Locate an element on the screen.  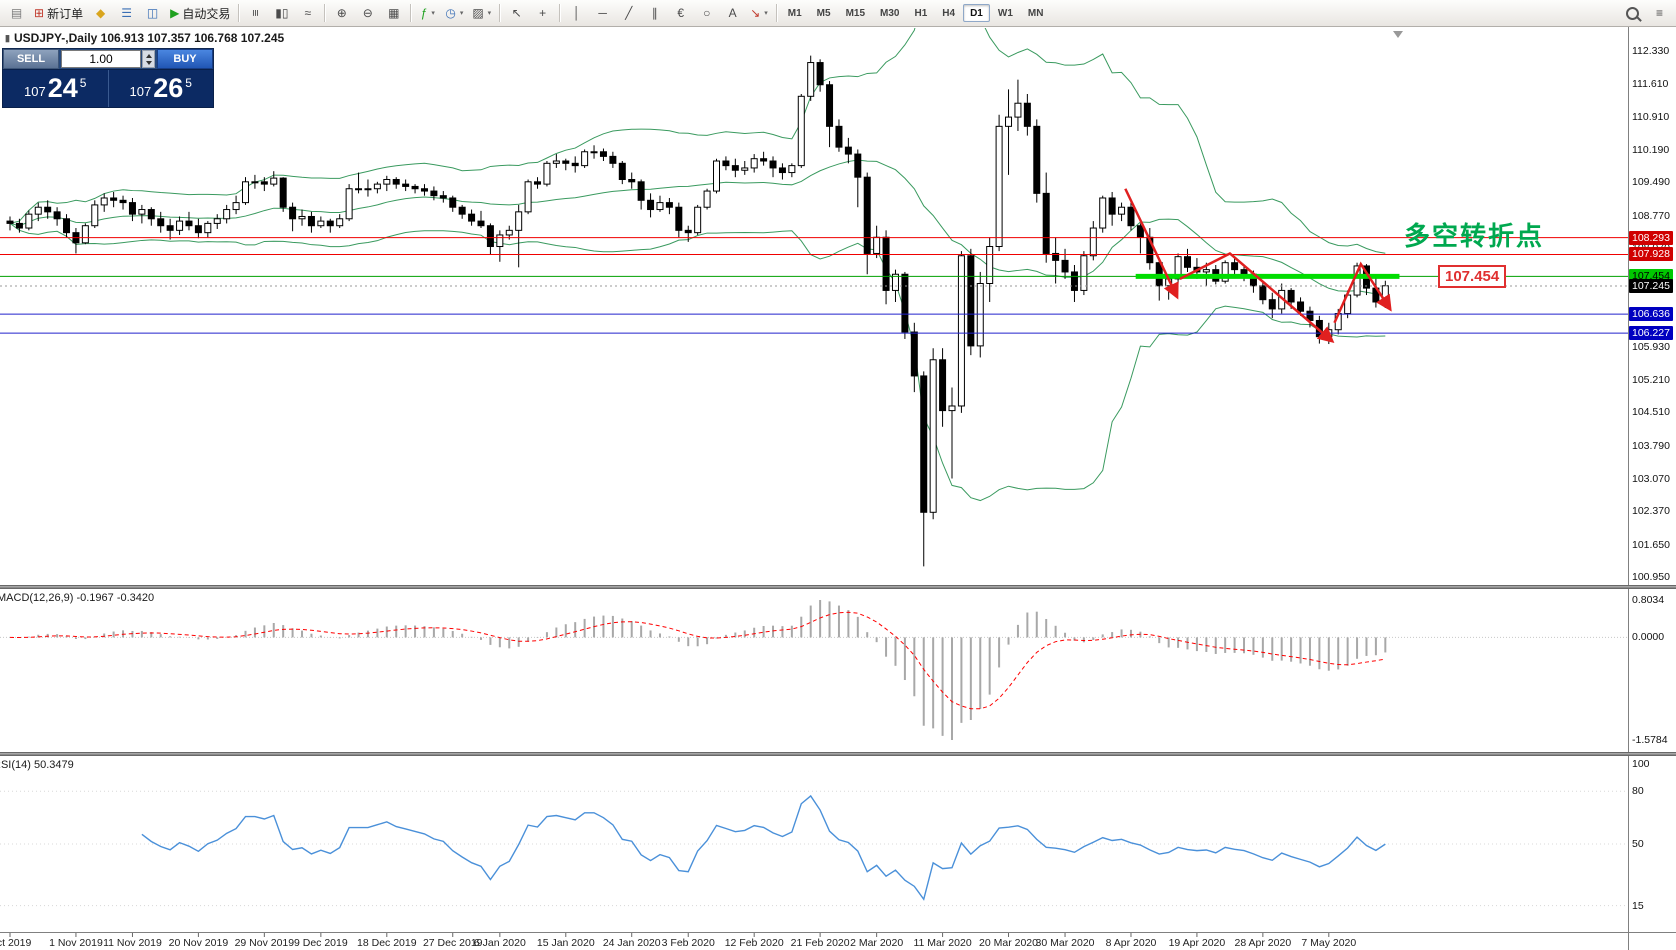
pane-separator-rsi is located at coordinates (838, 754).